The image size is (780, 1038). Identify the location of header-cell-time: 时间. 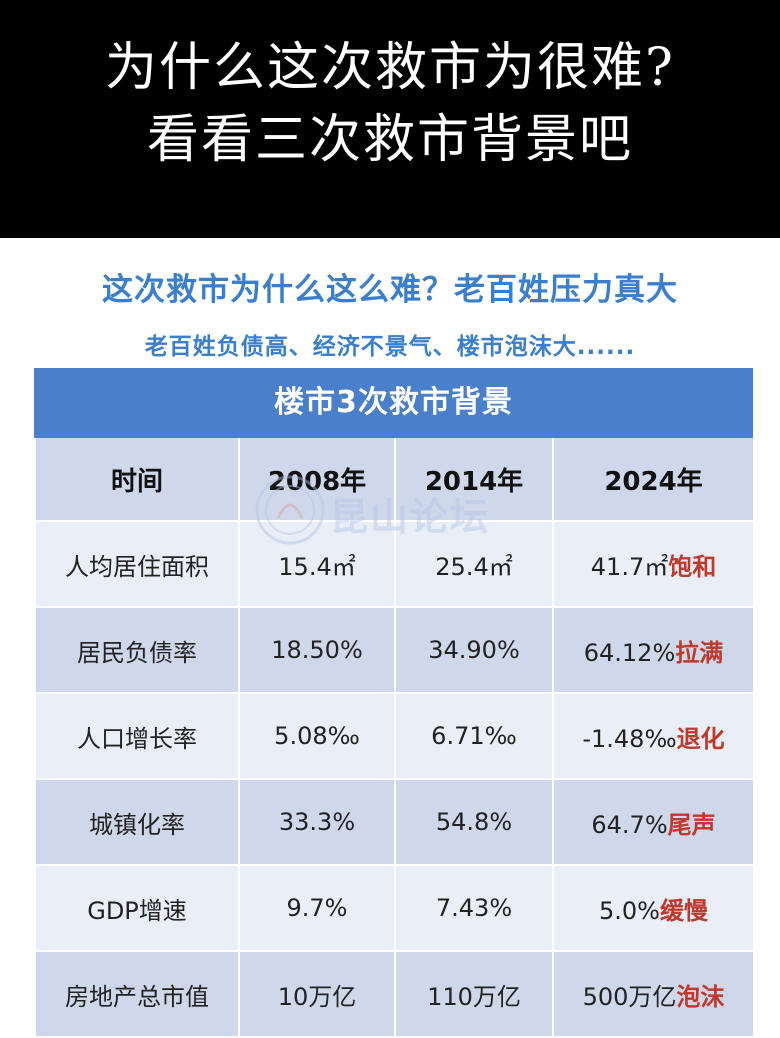
(137, 480).